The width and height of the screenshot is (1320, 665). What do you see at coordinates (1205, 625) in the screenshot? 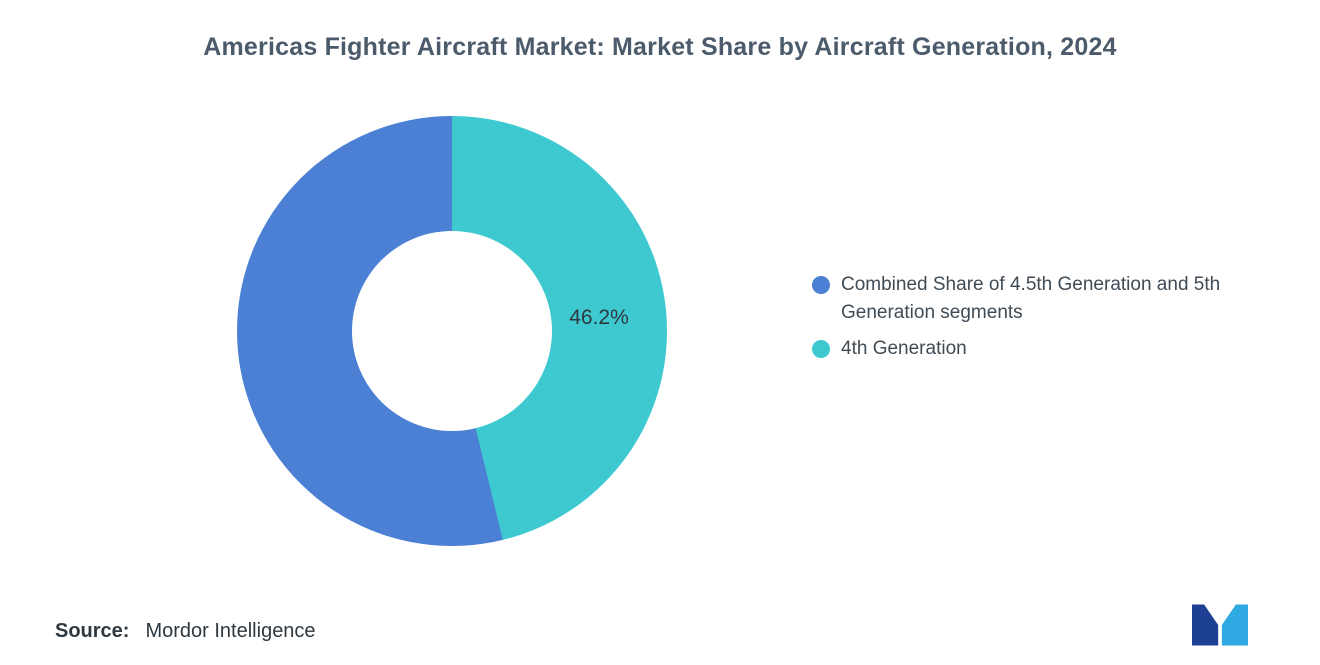
I see `logo-left-shape` at bounding box center [1205, 625].